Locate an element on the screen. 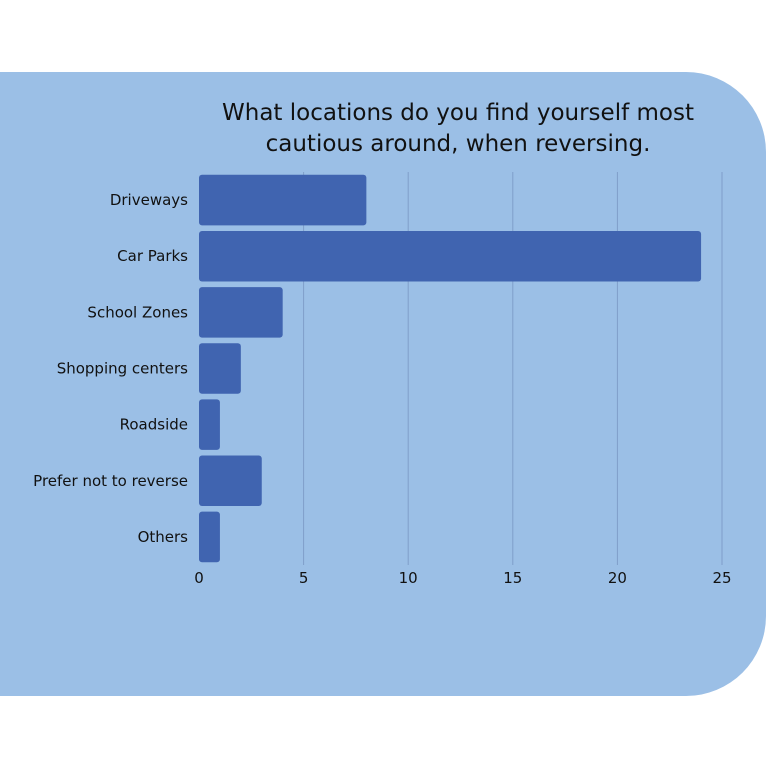 The width and height of the screenshot is (768, 768). x-axis-tick-labels: 0 5 10 15 20 25 is located at coordinates (462, 578).